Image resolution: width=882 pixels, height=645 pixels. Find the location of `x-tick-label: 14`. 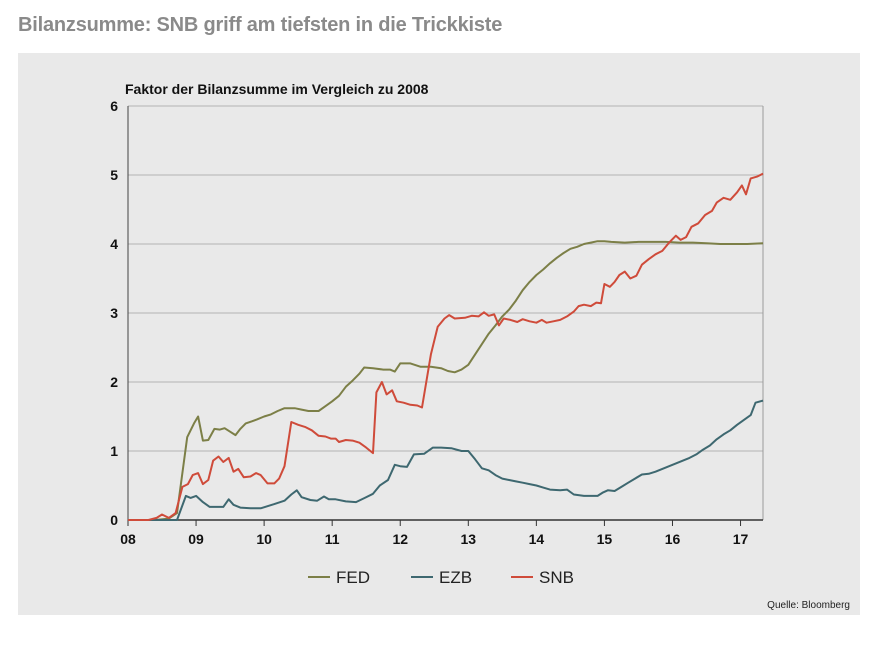

x-tick-label: 14 is located at coordinates (537, 539).